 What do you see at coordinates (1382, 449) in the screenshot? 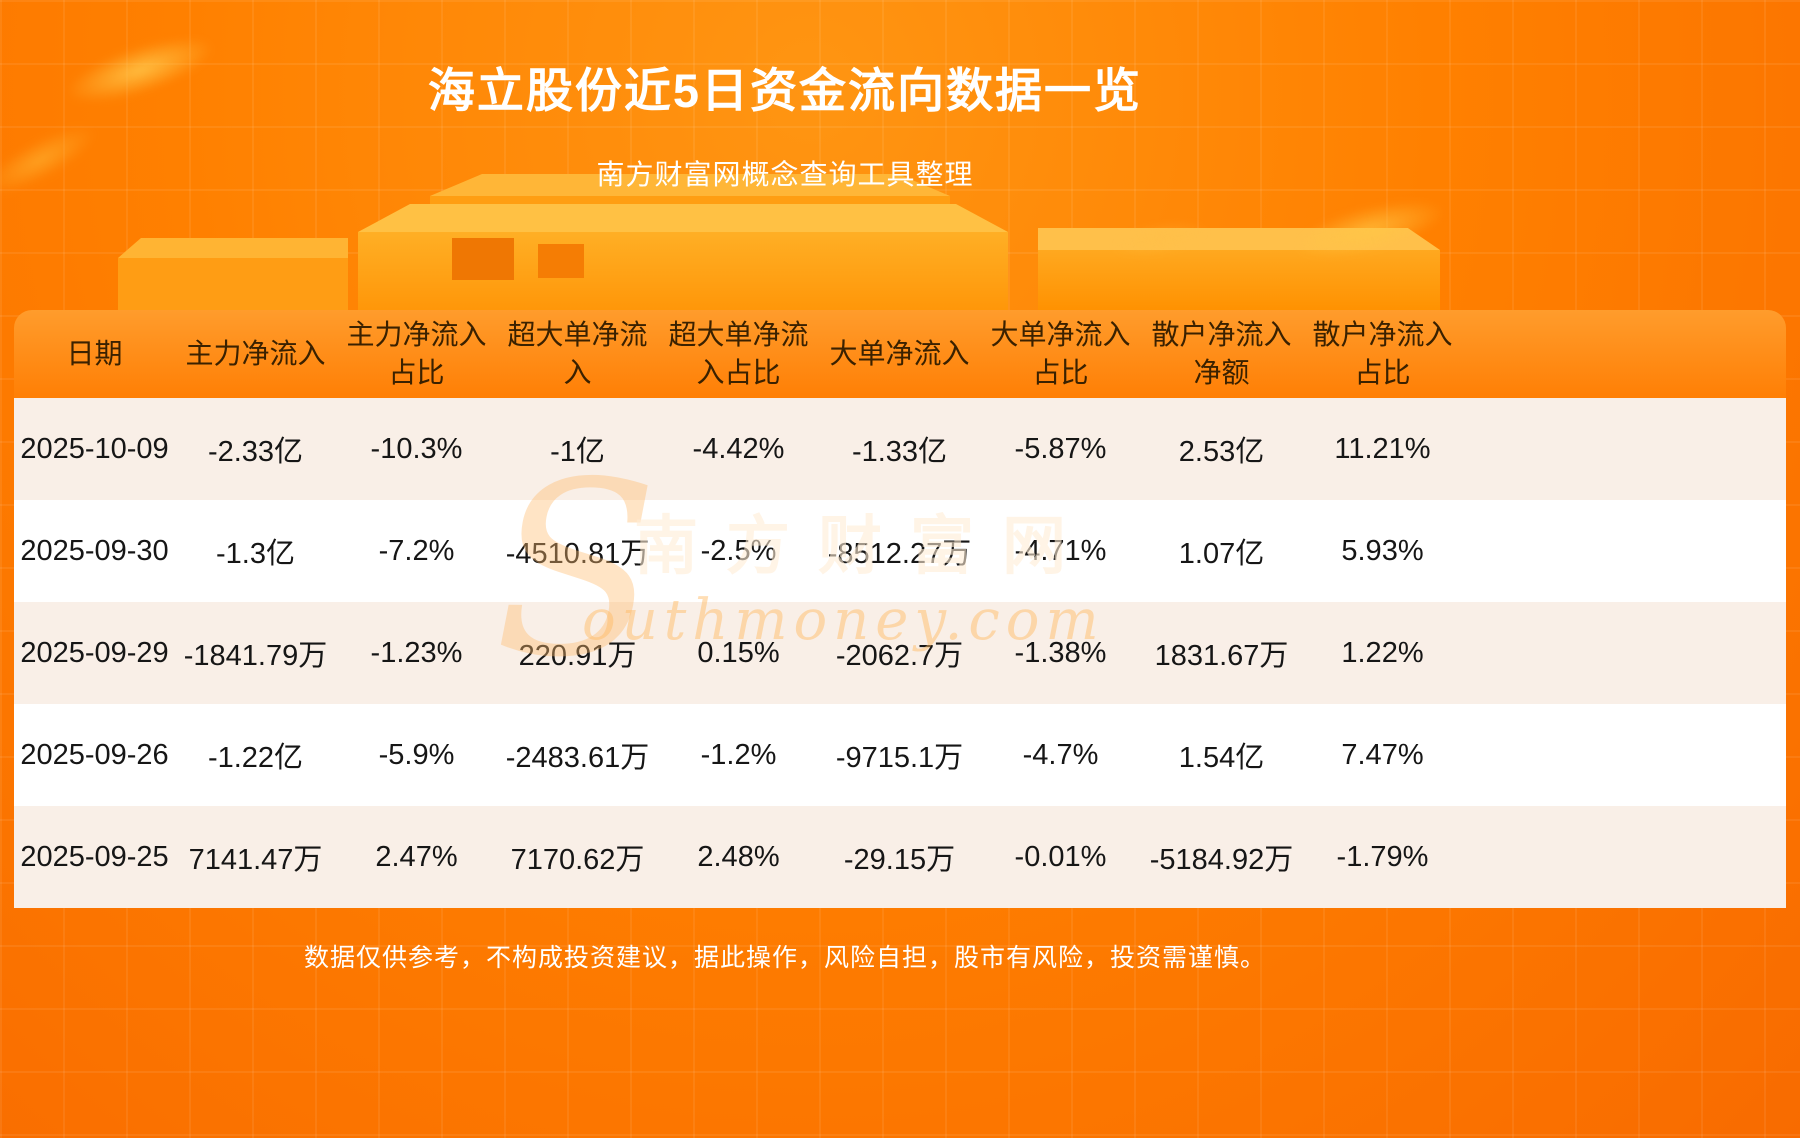
I see `value-cell: 11.21%` at bounding box center [1382, 449].